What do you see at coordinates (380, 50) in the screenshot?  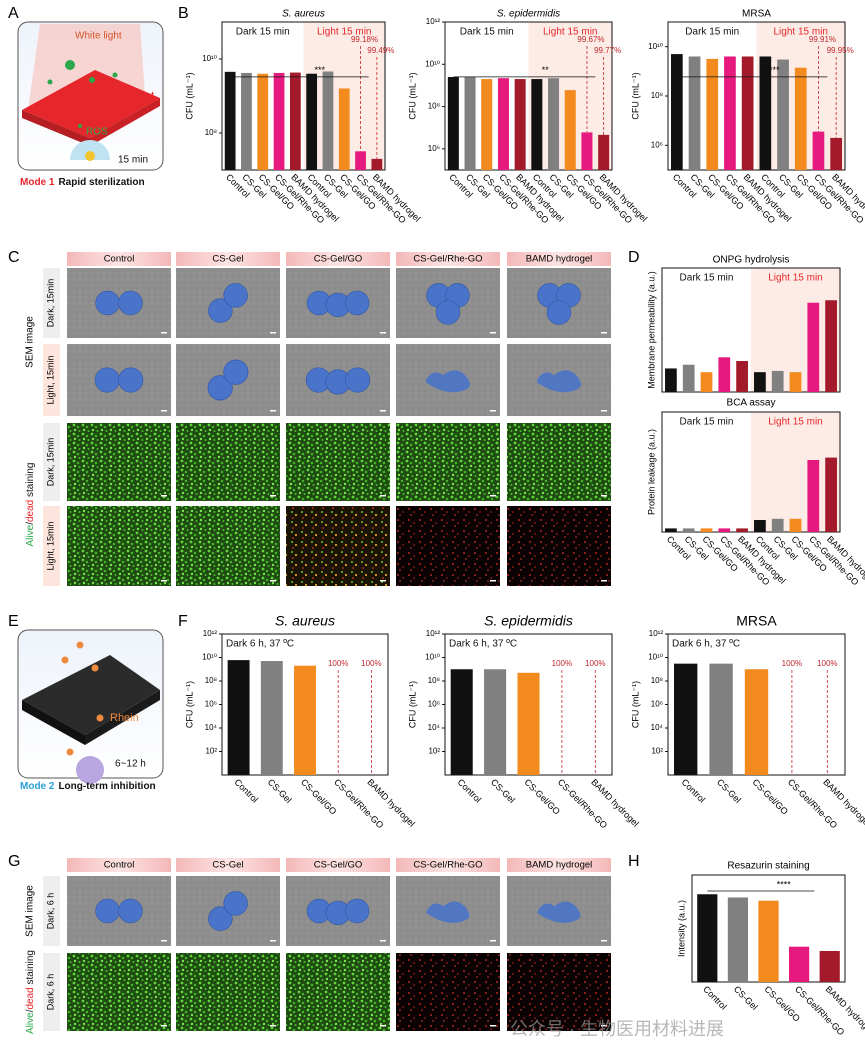 I see `kill-rate-label: 99.49%` at bounding box center [380, 50].